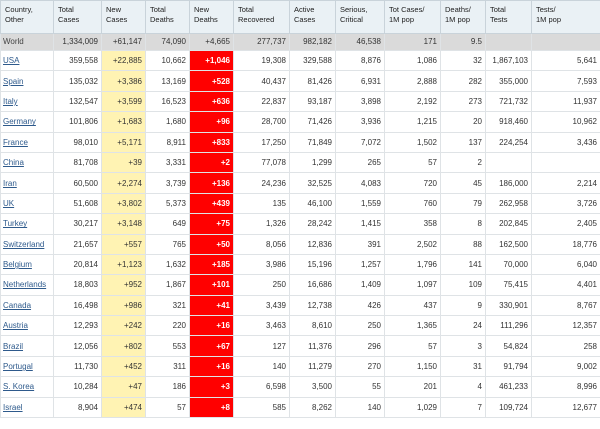 This screenshot has width=600, height=429. What do you see at coordinates (211, 162) in the screenshot?
I see `new-deaths-cell: +2` at bounding box center [211, 162].